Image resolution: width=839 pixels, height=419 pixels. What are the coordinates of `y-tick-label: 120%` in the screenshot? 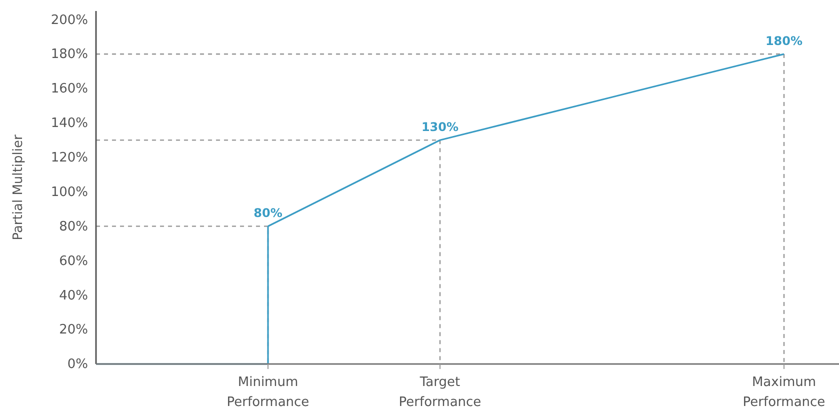 It's located at (69, 158).